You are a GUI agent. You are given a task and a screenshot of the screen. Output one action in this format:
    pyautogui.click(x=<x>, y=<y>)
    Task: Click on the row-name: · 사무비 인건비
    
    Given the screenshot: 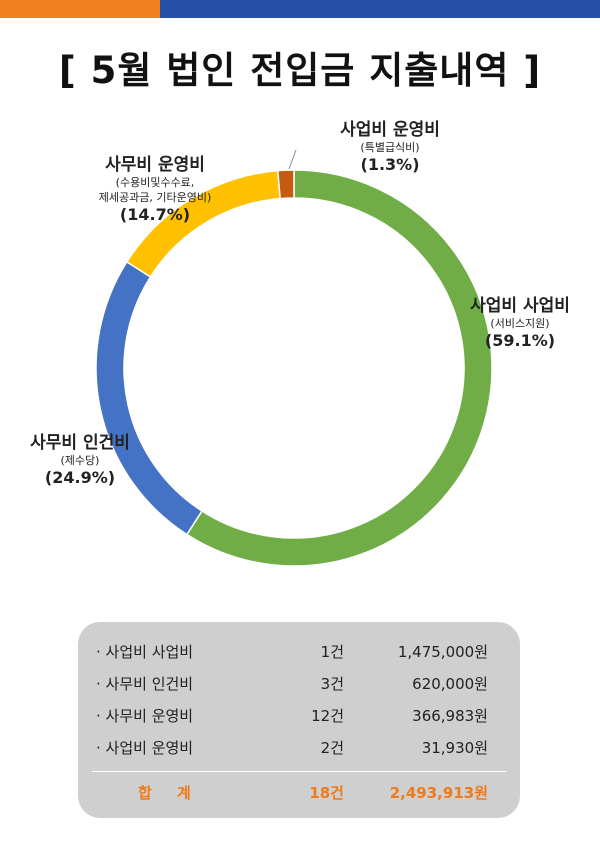 What is the action you would take?
    pyautogui.click(x=145, y=684)
    